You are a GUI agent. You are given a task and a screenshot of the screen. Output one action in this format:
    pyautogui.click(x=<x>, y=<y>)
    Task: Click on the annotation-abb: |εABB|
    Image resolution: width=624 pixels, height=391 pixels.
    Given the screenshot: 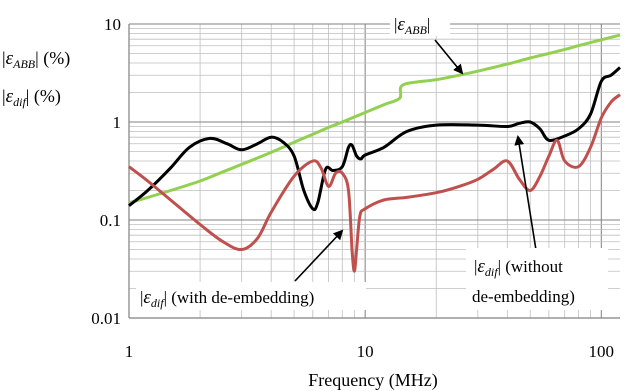 What is the action you would take?
    pyautogui.click(x=412, y=25)
    